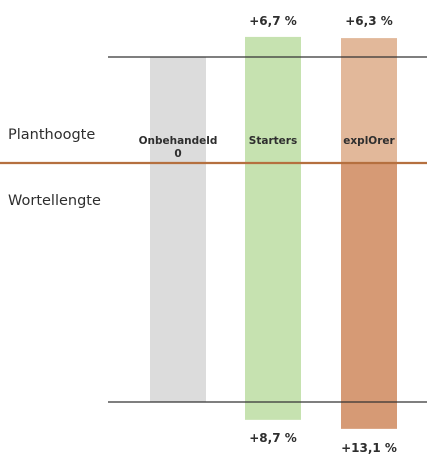 Image resolution: width=427 pixels, height=457 pixels. What do you see at coordinates (273, 438) in the screenshot?
I see `value-label-starters-wortellengte: +8,7 %` at bounding box center [273, 438].